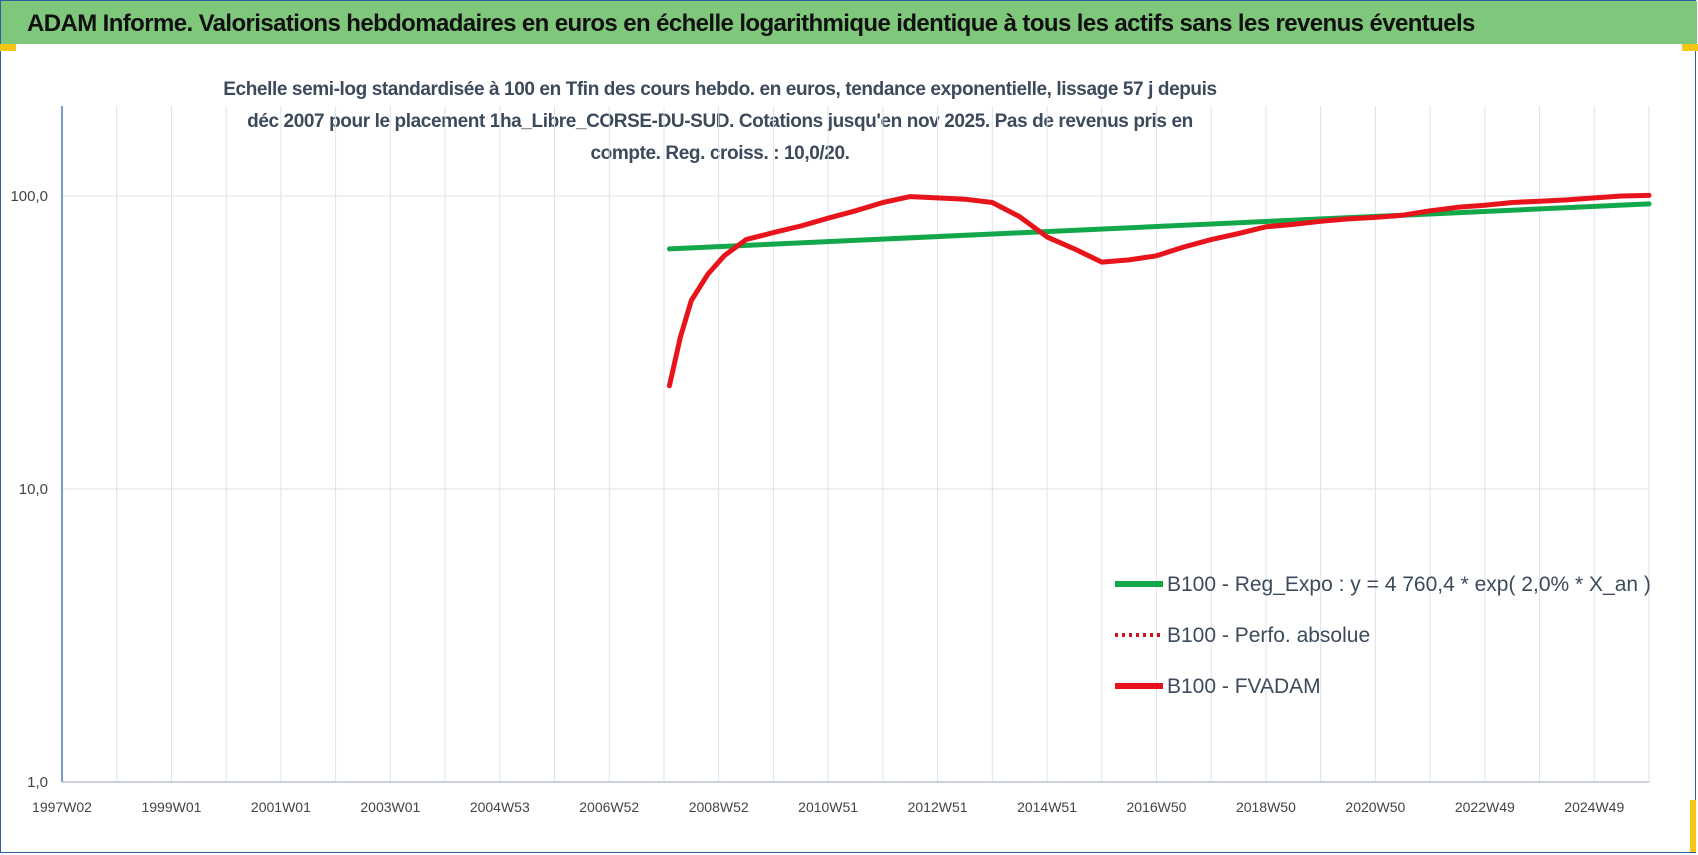 The image size is (1698, 855). What do you see at coordinates (29, 196) in the screenshot?
I see `y-tick-label: 100,0` at bounding box center [29, 196].